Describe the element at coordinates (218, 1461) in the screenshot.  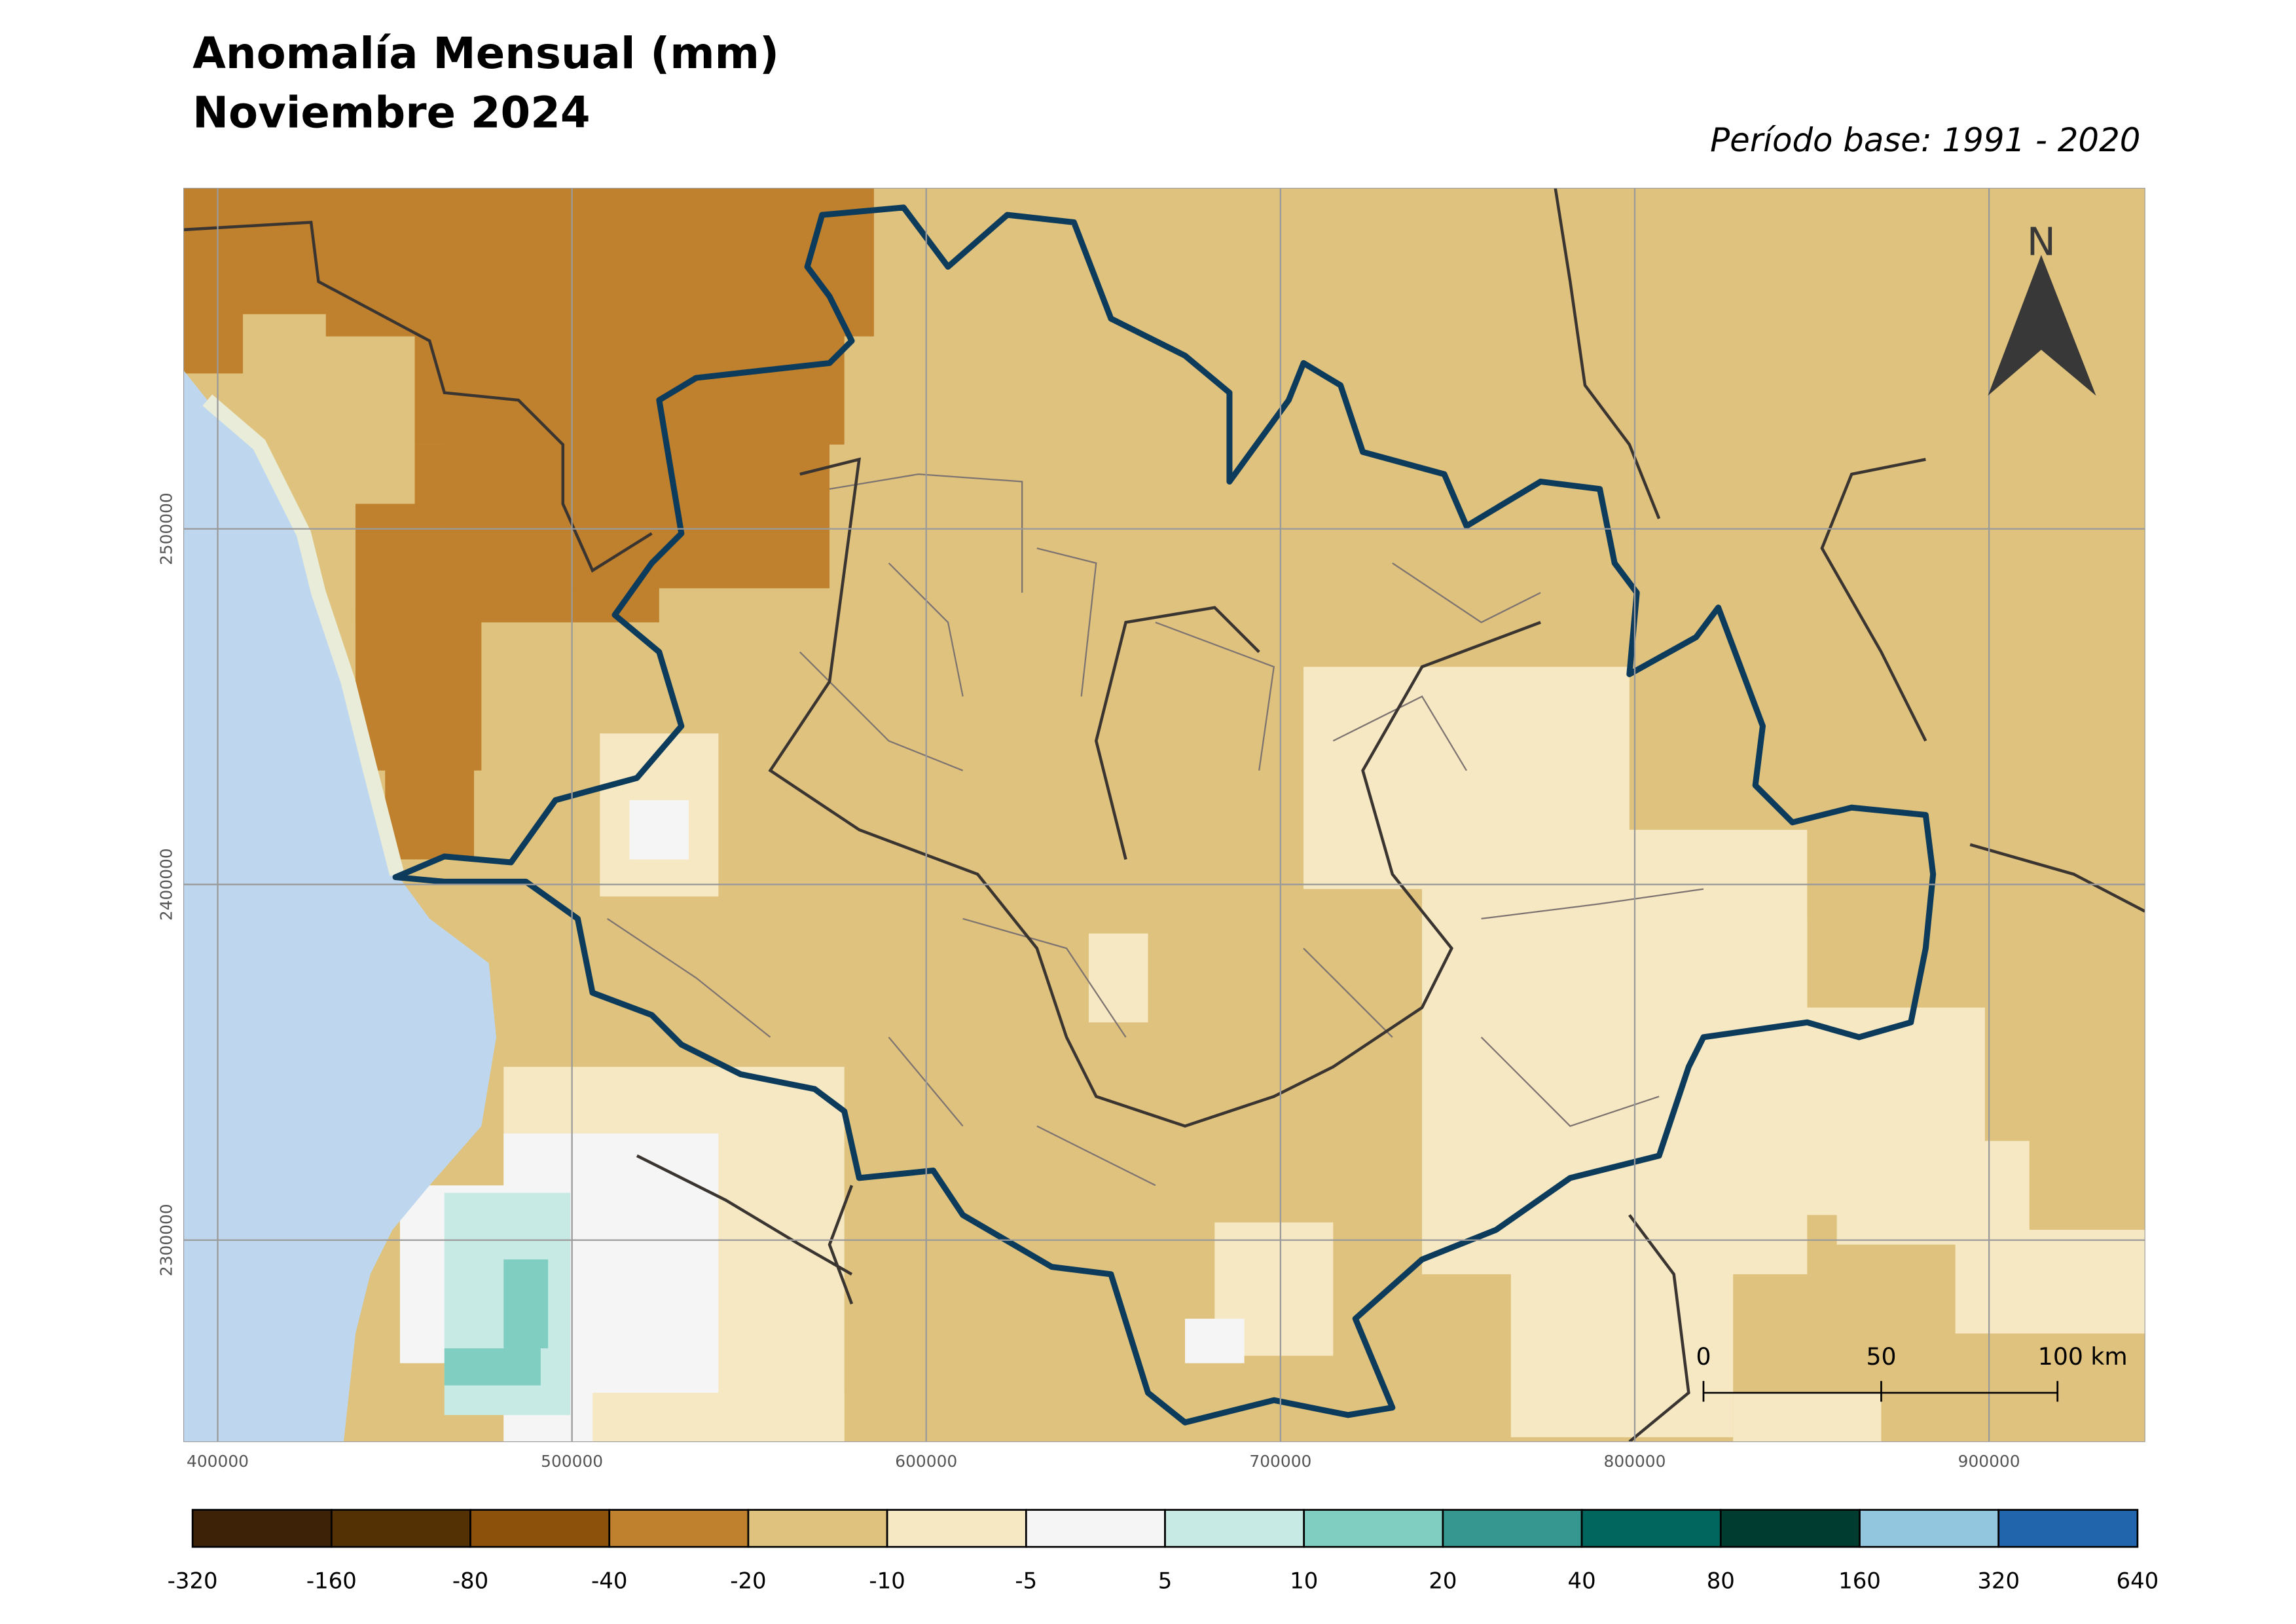
I see `x-tick-label: 400000` at that location.